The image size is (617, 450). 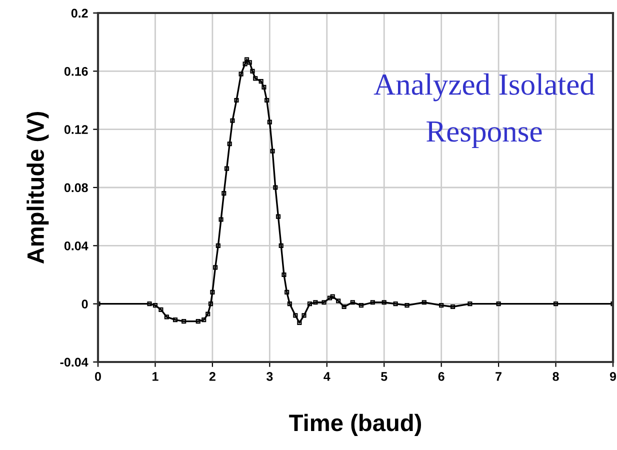 What do you see at coordinates (499, 376) in the screenshot?
I see `x-tick-label: 7` at bounding box center [499, 376].